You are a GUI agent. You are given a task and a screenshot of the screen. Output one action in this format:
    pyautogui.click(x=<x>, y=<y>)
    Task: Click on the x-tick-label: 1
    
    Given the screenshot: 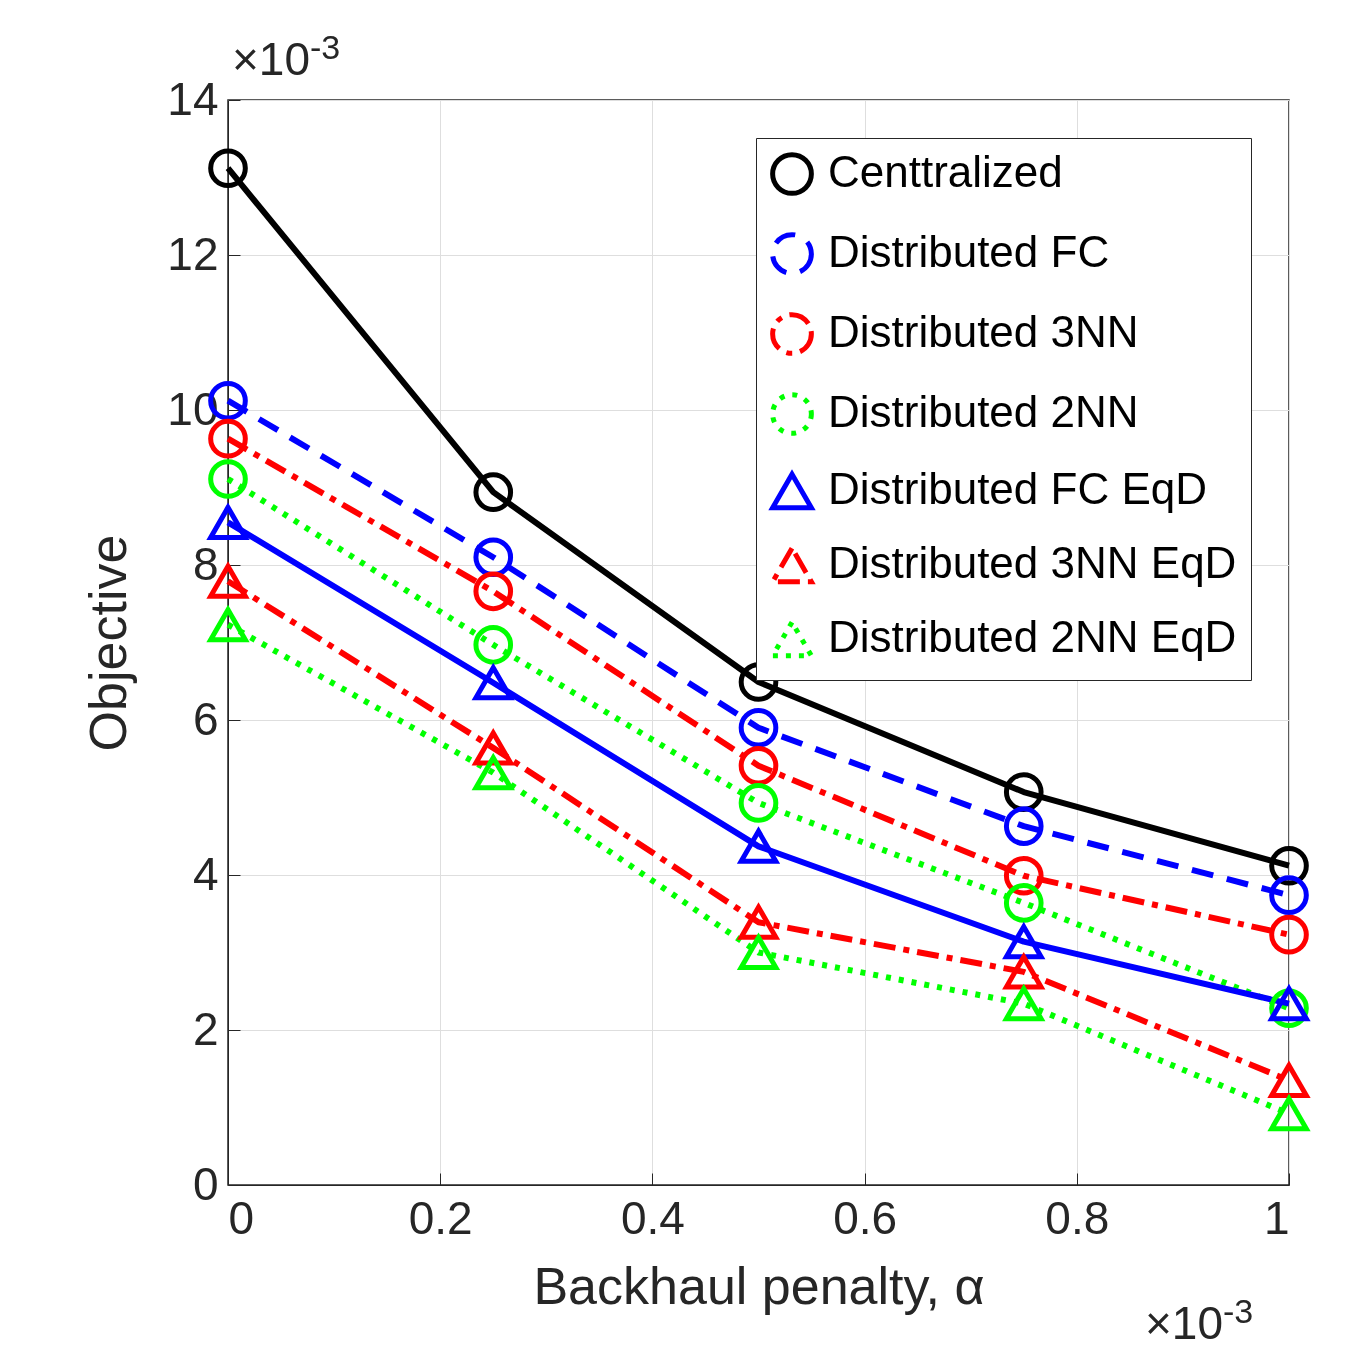 What is the action you would take?
    pyautogui.click(x=1276, y=1217)
    